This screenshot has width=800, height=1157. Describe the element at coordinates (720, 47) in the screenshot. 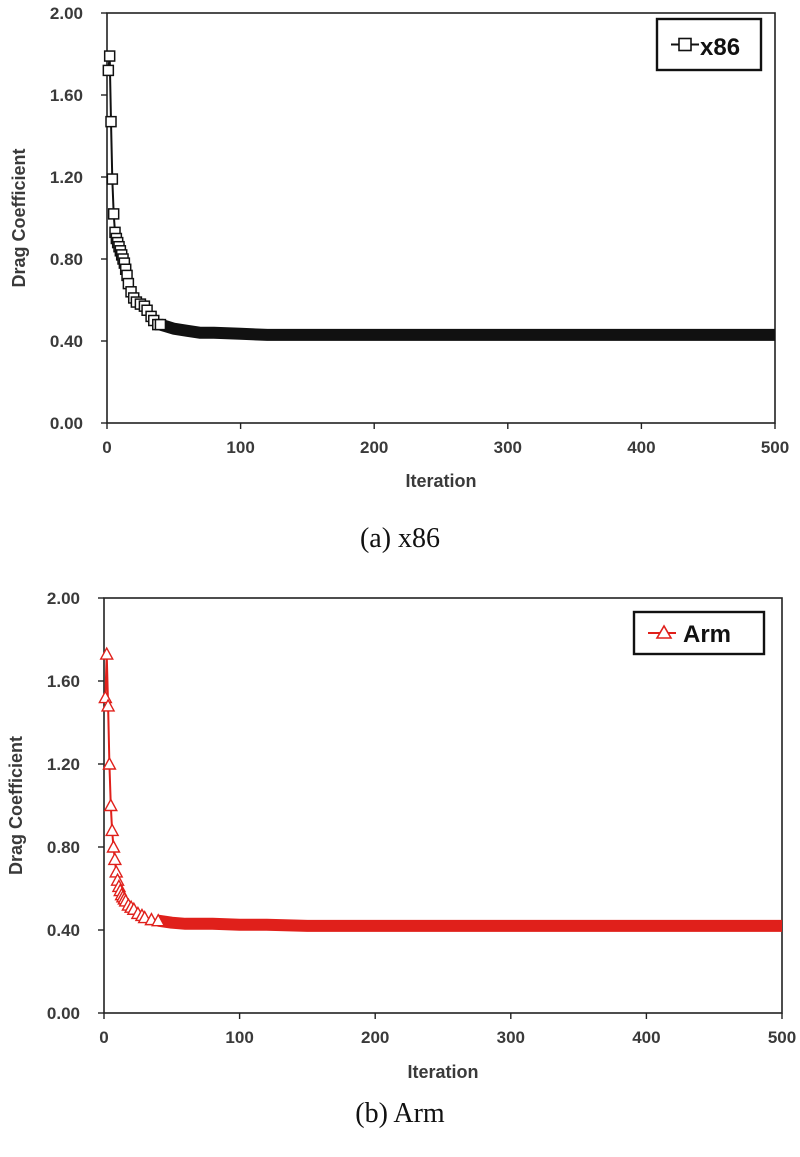

I see `legend-label: x86` at that location.